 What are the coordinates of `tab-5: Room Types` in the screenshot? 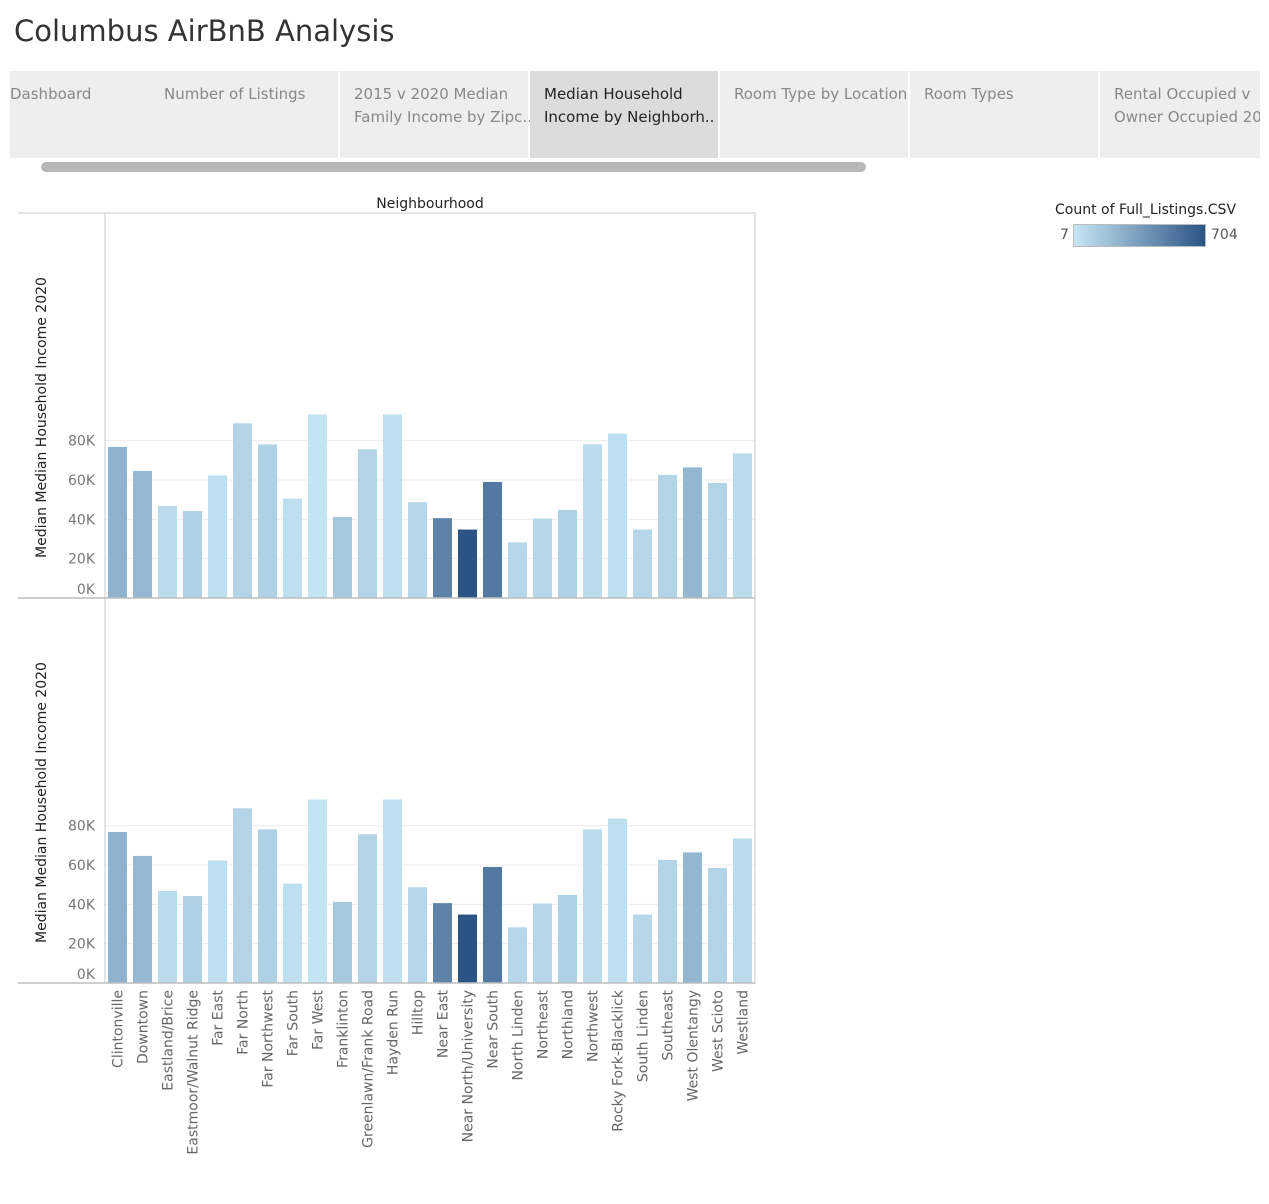 It's located at (1004, 114).